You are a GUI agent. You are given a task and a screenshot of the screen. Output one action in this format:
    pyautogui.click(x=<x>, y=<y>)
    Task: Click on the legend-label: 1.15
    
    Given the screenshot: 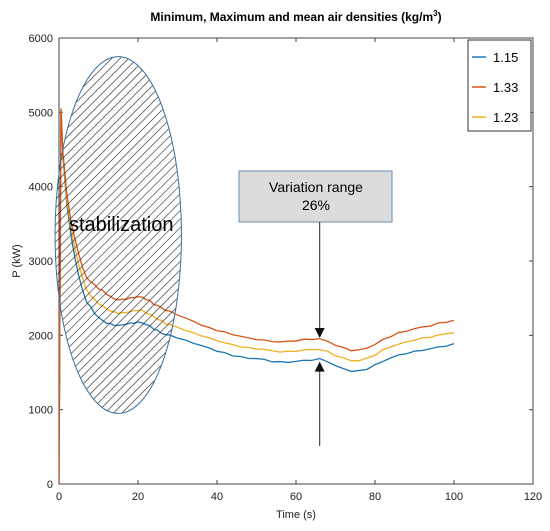 What is the action you would take?
    pyautogui.click(x=505, y=57)
    